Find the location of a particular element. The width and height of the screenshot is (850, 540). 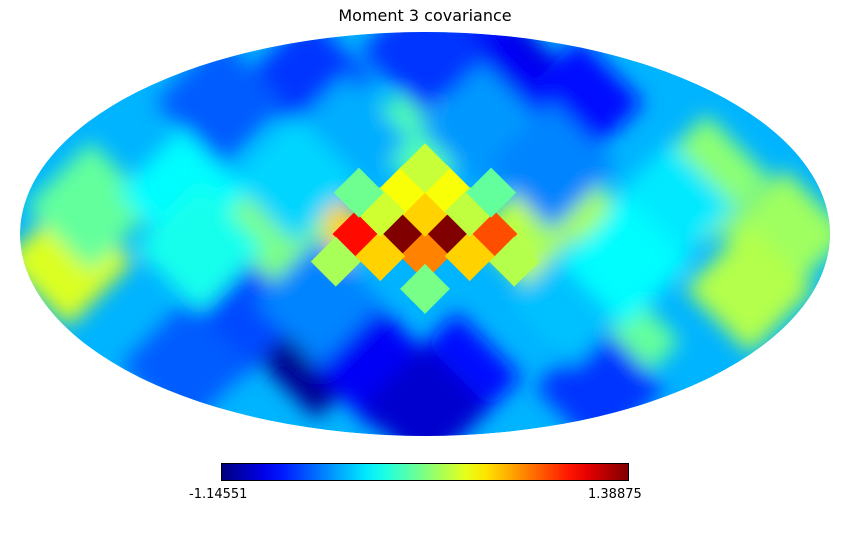

colorbar-max-label: 1.38875 is located at coordinates (615, 494).